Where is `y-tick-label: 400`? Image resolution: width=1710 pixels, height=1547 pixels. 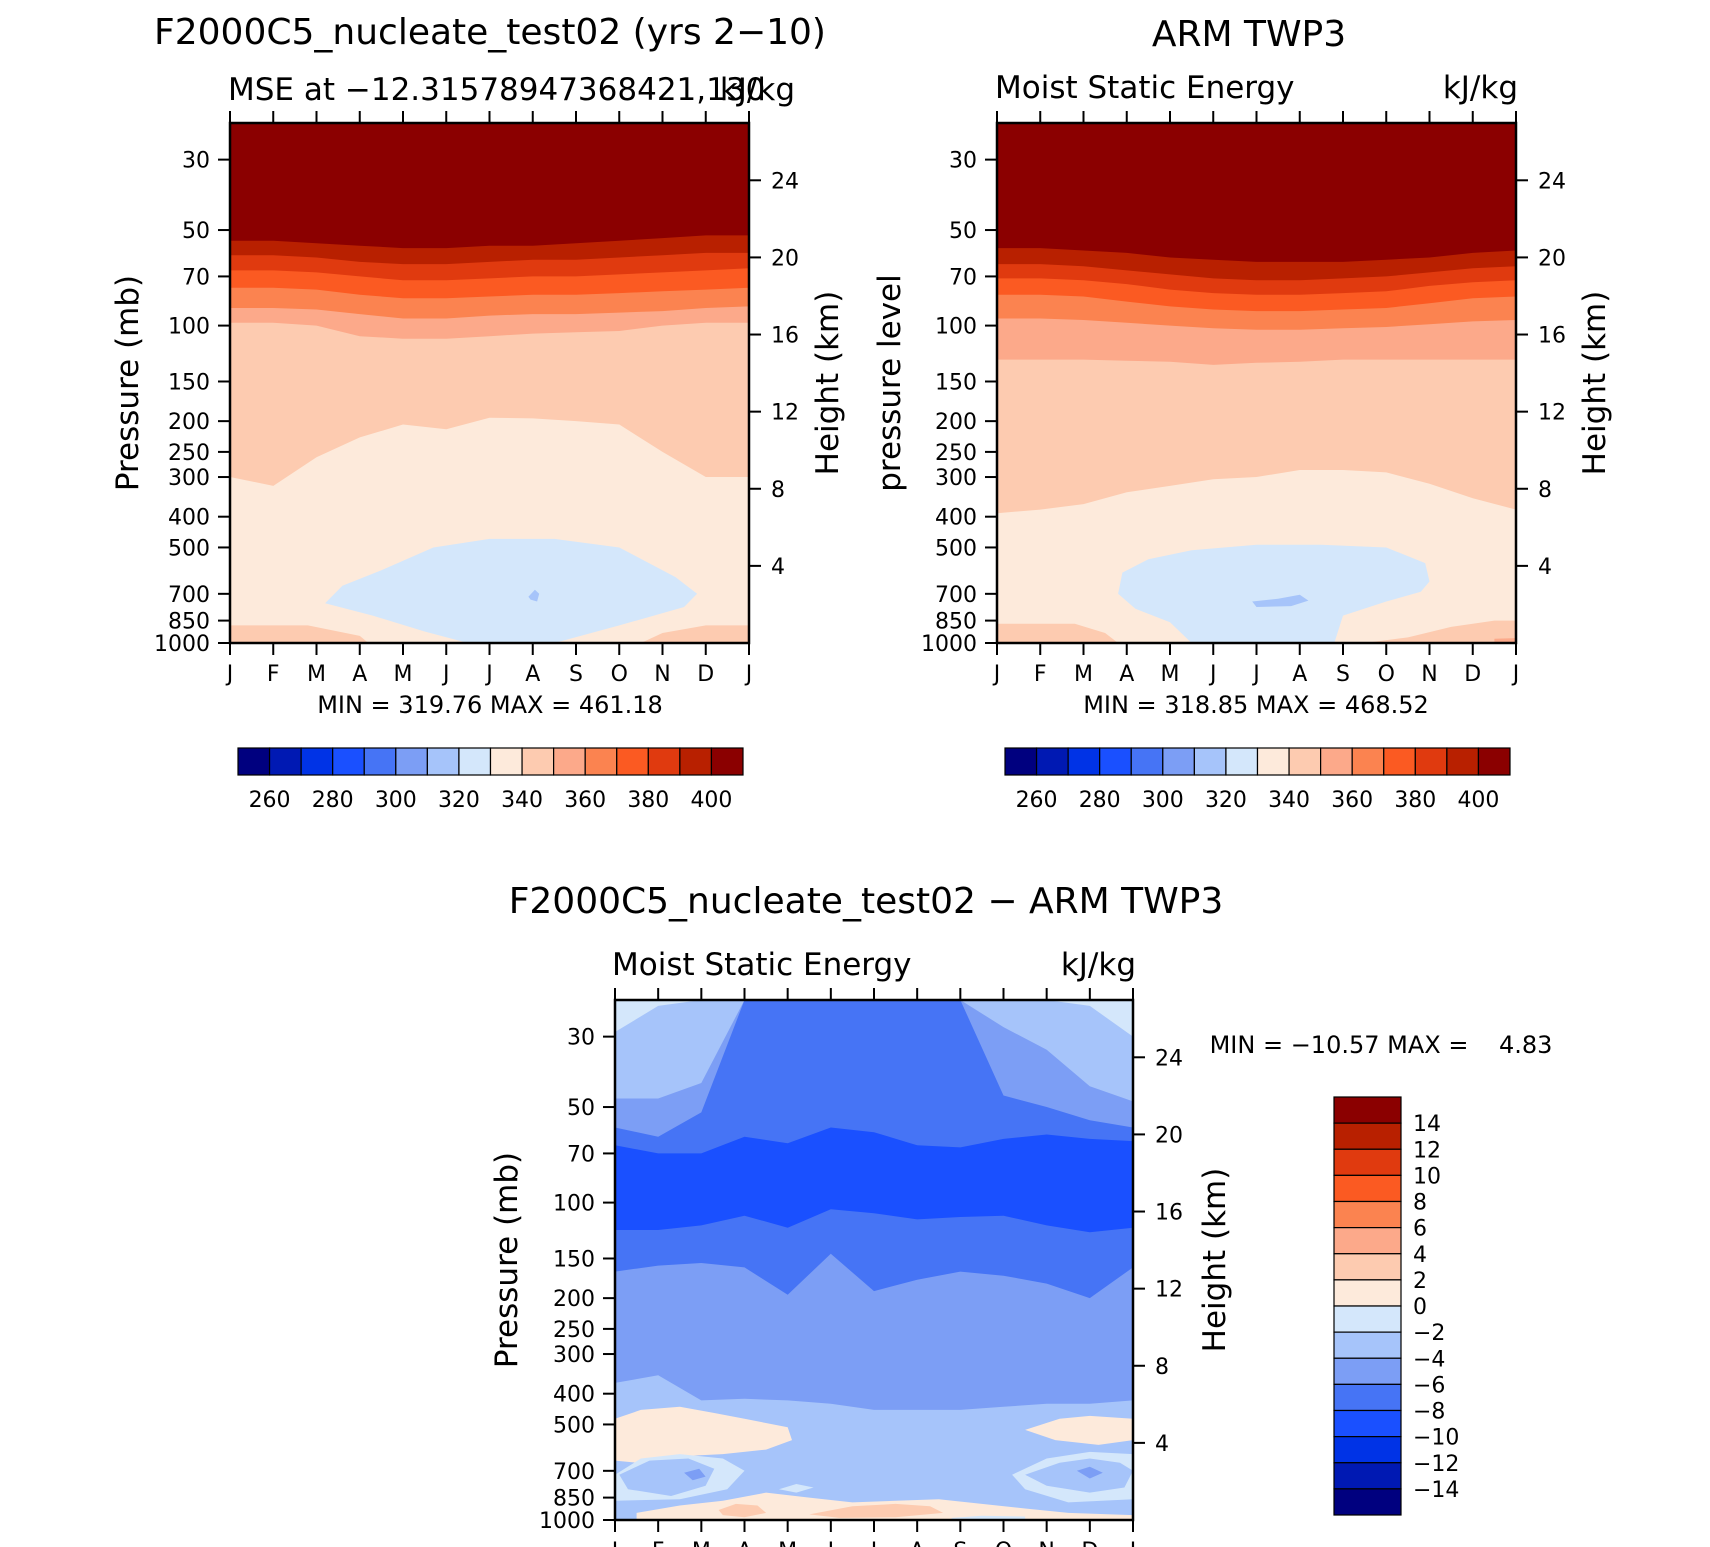 y-tick-label: 400 is located at coordinates (574, 1395).